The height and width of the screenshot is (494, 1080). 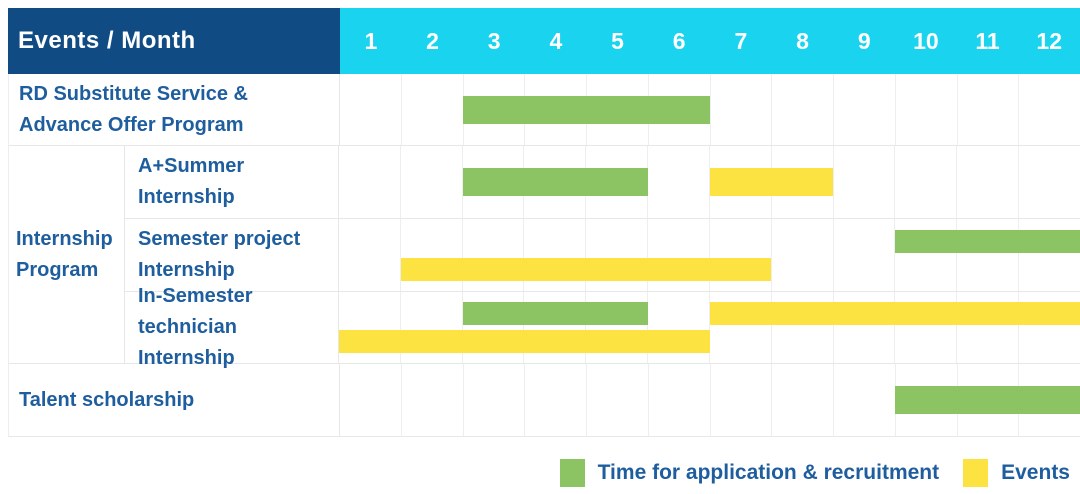 I want to click on month-header-cell: 8, so click(x=802, y=40).